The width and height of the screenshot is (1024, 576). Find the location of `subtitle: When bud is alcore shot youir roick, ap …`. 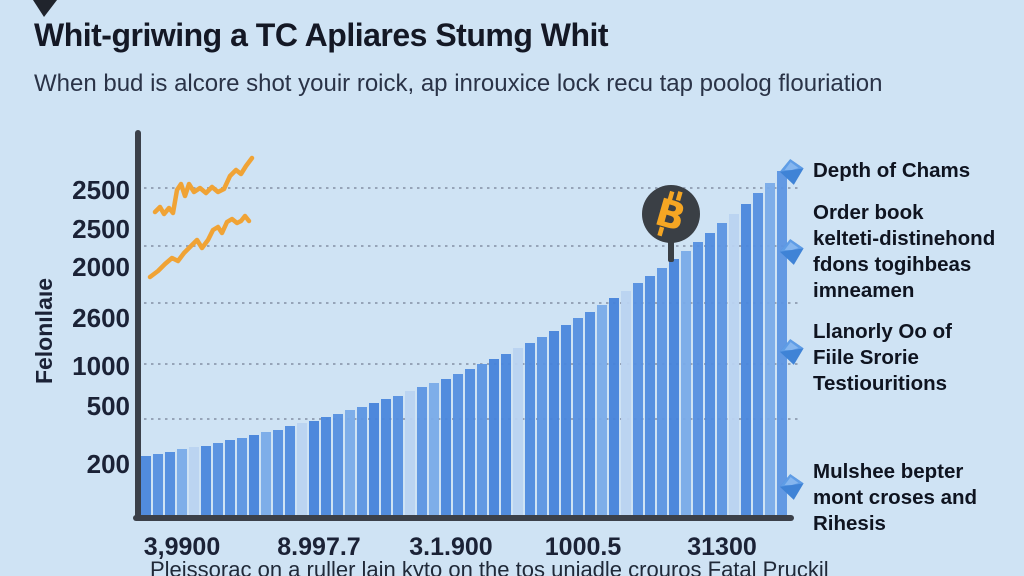

subtitle: When bud is alcore shot youir roick, ap … is located at coordinates (458, 83).